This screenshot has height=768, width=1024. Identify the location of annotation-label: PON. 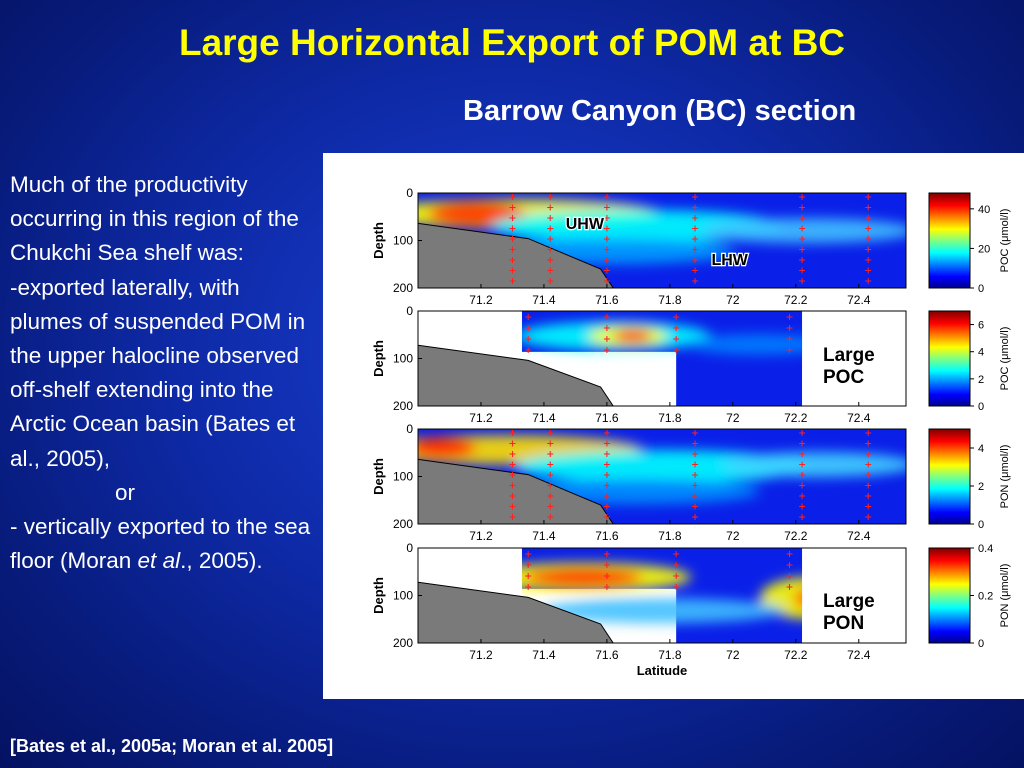
(843, 623).